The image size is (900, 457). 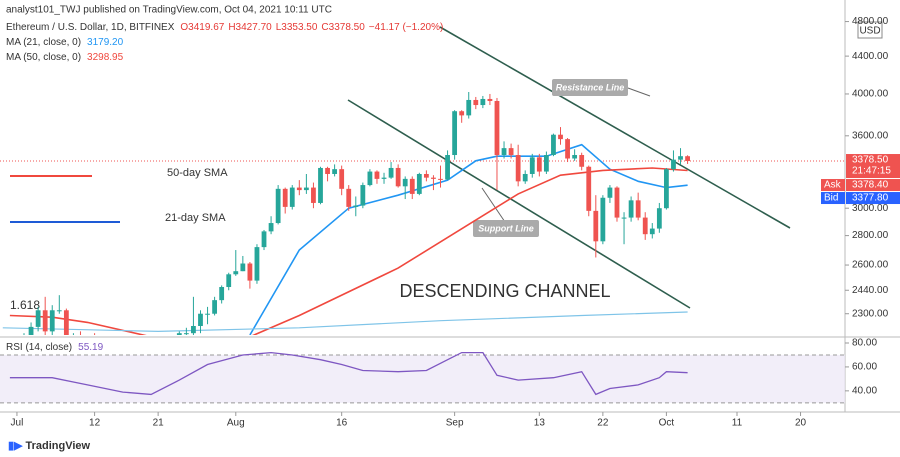 What do you see at coordinates (870, 94) in the screenshot?
I see `y-tick-label: 4000.00` at bounding box center [870, 94].